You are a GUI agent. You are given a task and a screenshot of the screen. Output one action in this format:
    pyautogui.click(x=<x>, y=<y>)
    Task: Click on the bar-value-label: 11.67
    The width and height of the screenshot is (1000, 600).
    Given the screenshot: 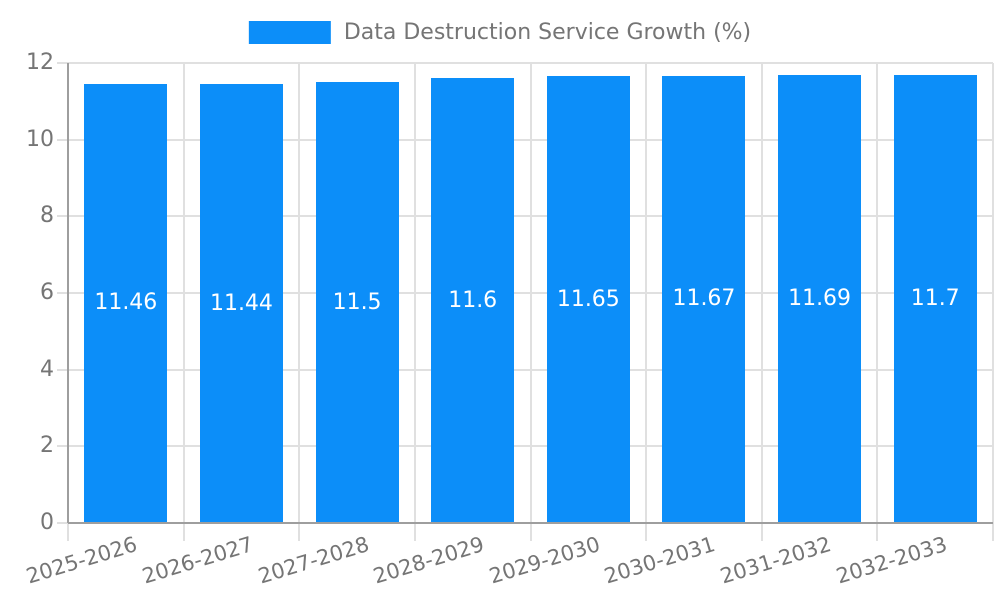 What is the action you would take?
    pyautogui.click(x=704, y=299)
    